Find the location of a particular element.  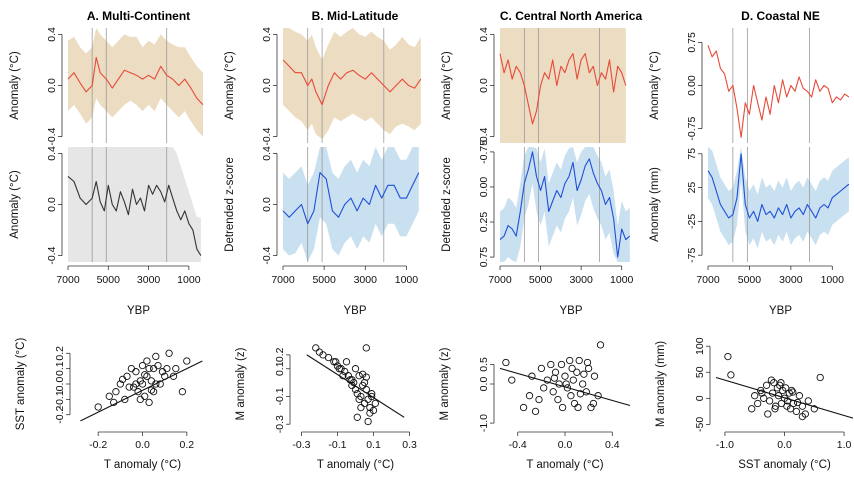

scatter-y-axis: -0.2-0.10.00.10.2 SST anomaly (°C) is located at coordinates (43, 384).